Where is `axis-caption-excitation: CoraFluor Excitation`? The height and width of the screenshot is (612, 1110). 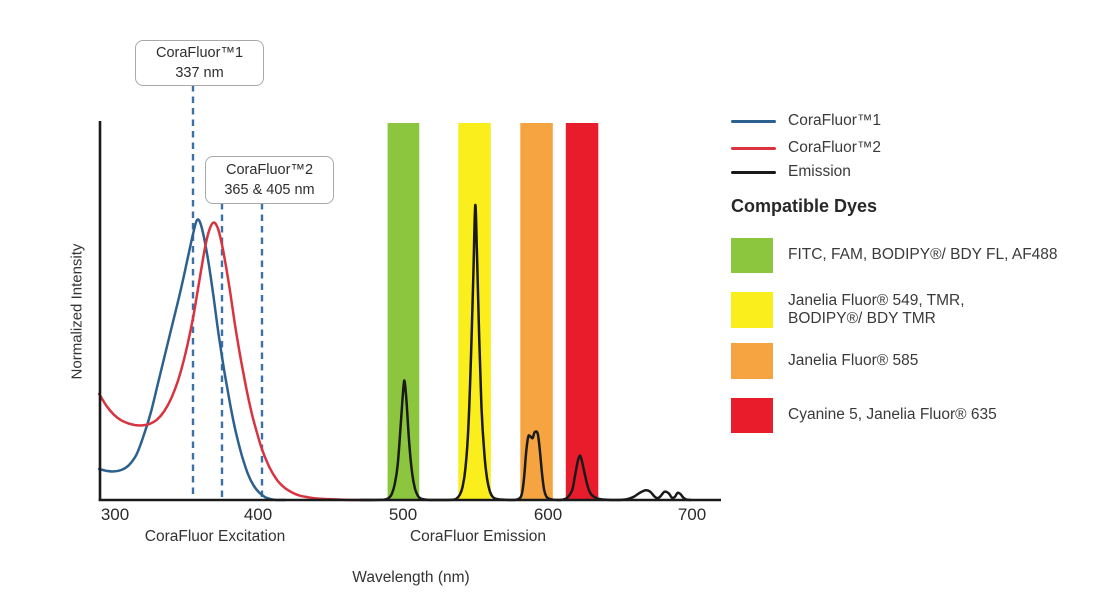
axis-caption-excitation: CoraFluor Excitation is located at coordinates (215, 536).